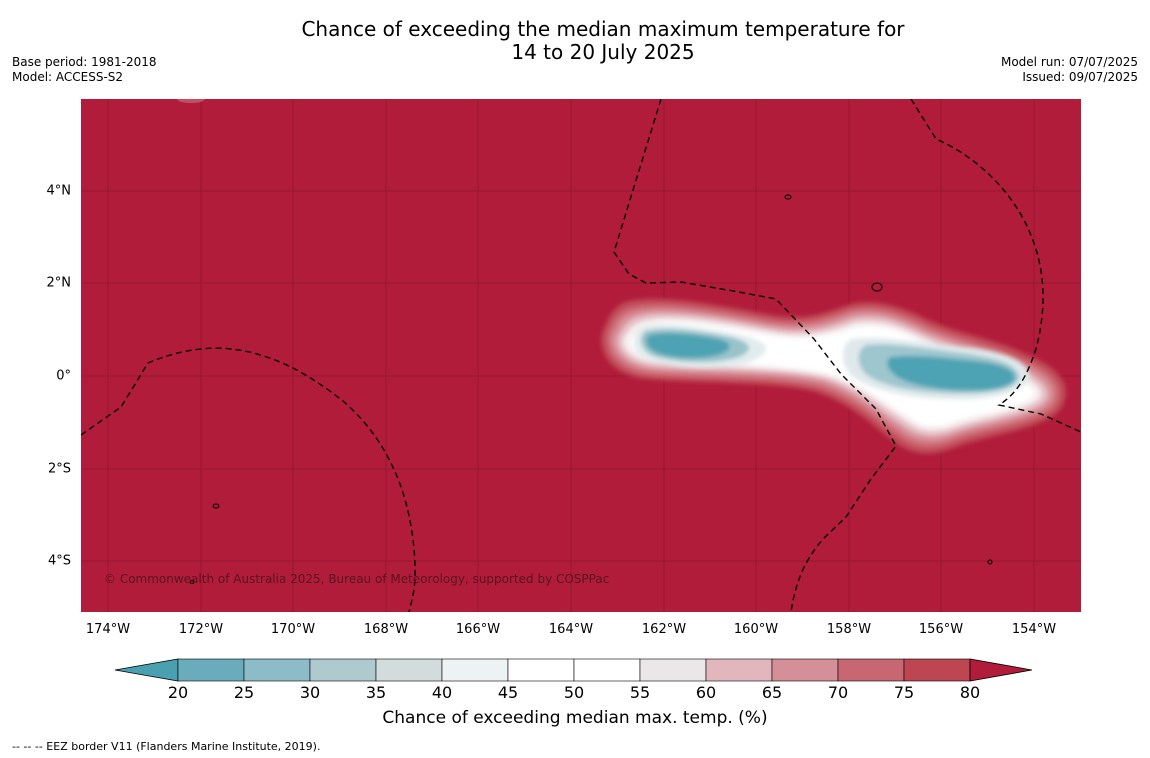 The width and height of the screenshot is (1150, 758). I want to click on y-tick: 2°S, so click(59, 469).